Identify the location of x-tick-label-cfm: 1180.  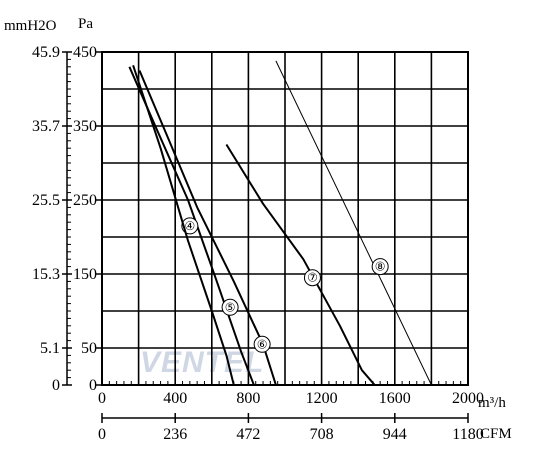
(467, 434).